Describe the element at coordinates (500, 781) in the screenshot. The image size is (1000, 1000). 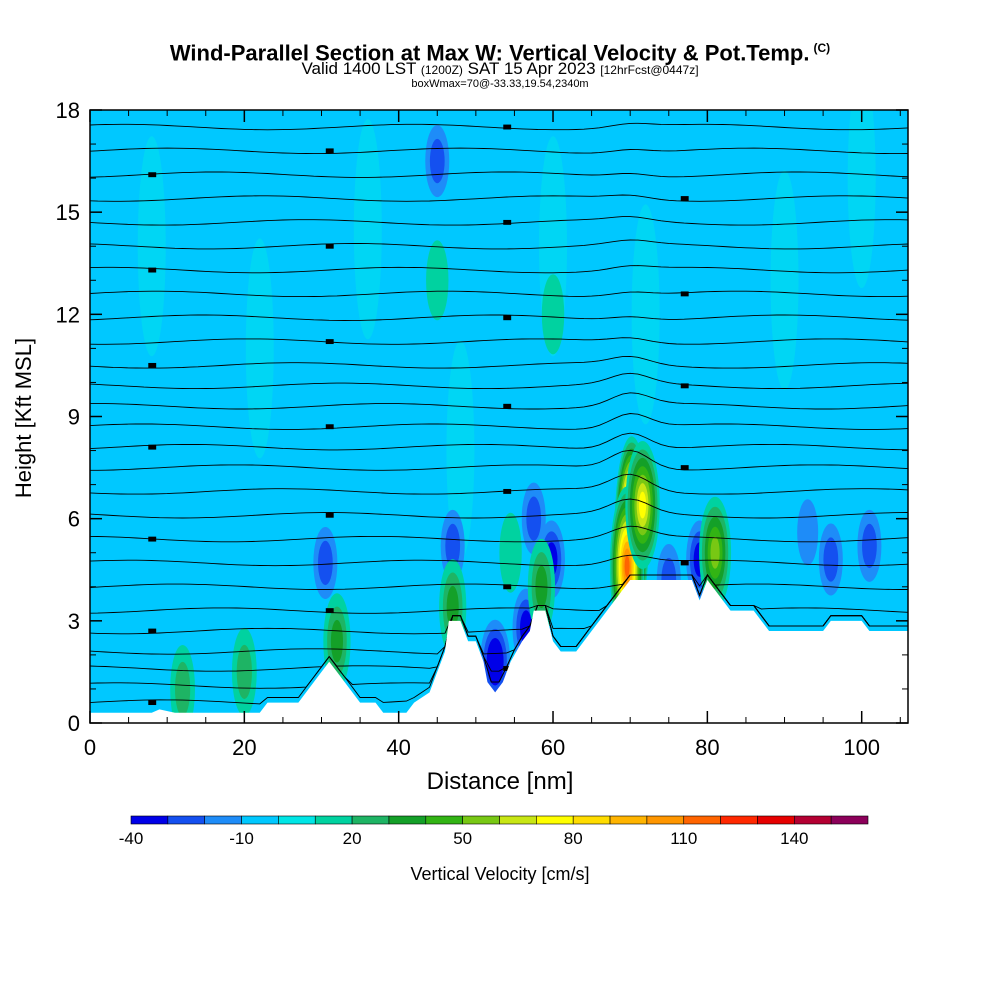
I see `x-axis-label: Distance [nm]` at that location.